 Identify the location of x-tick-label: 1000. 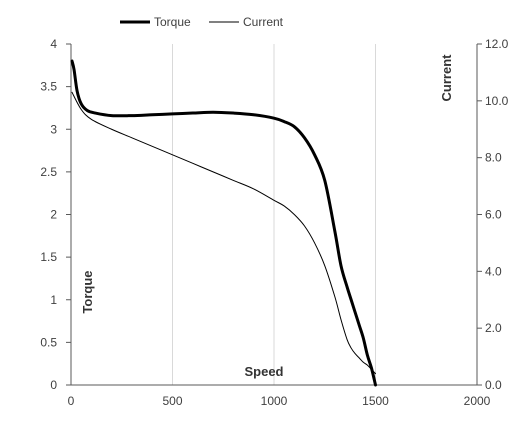
(274, 401).